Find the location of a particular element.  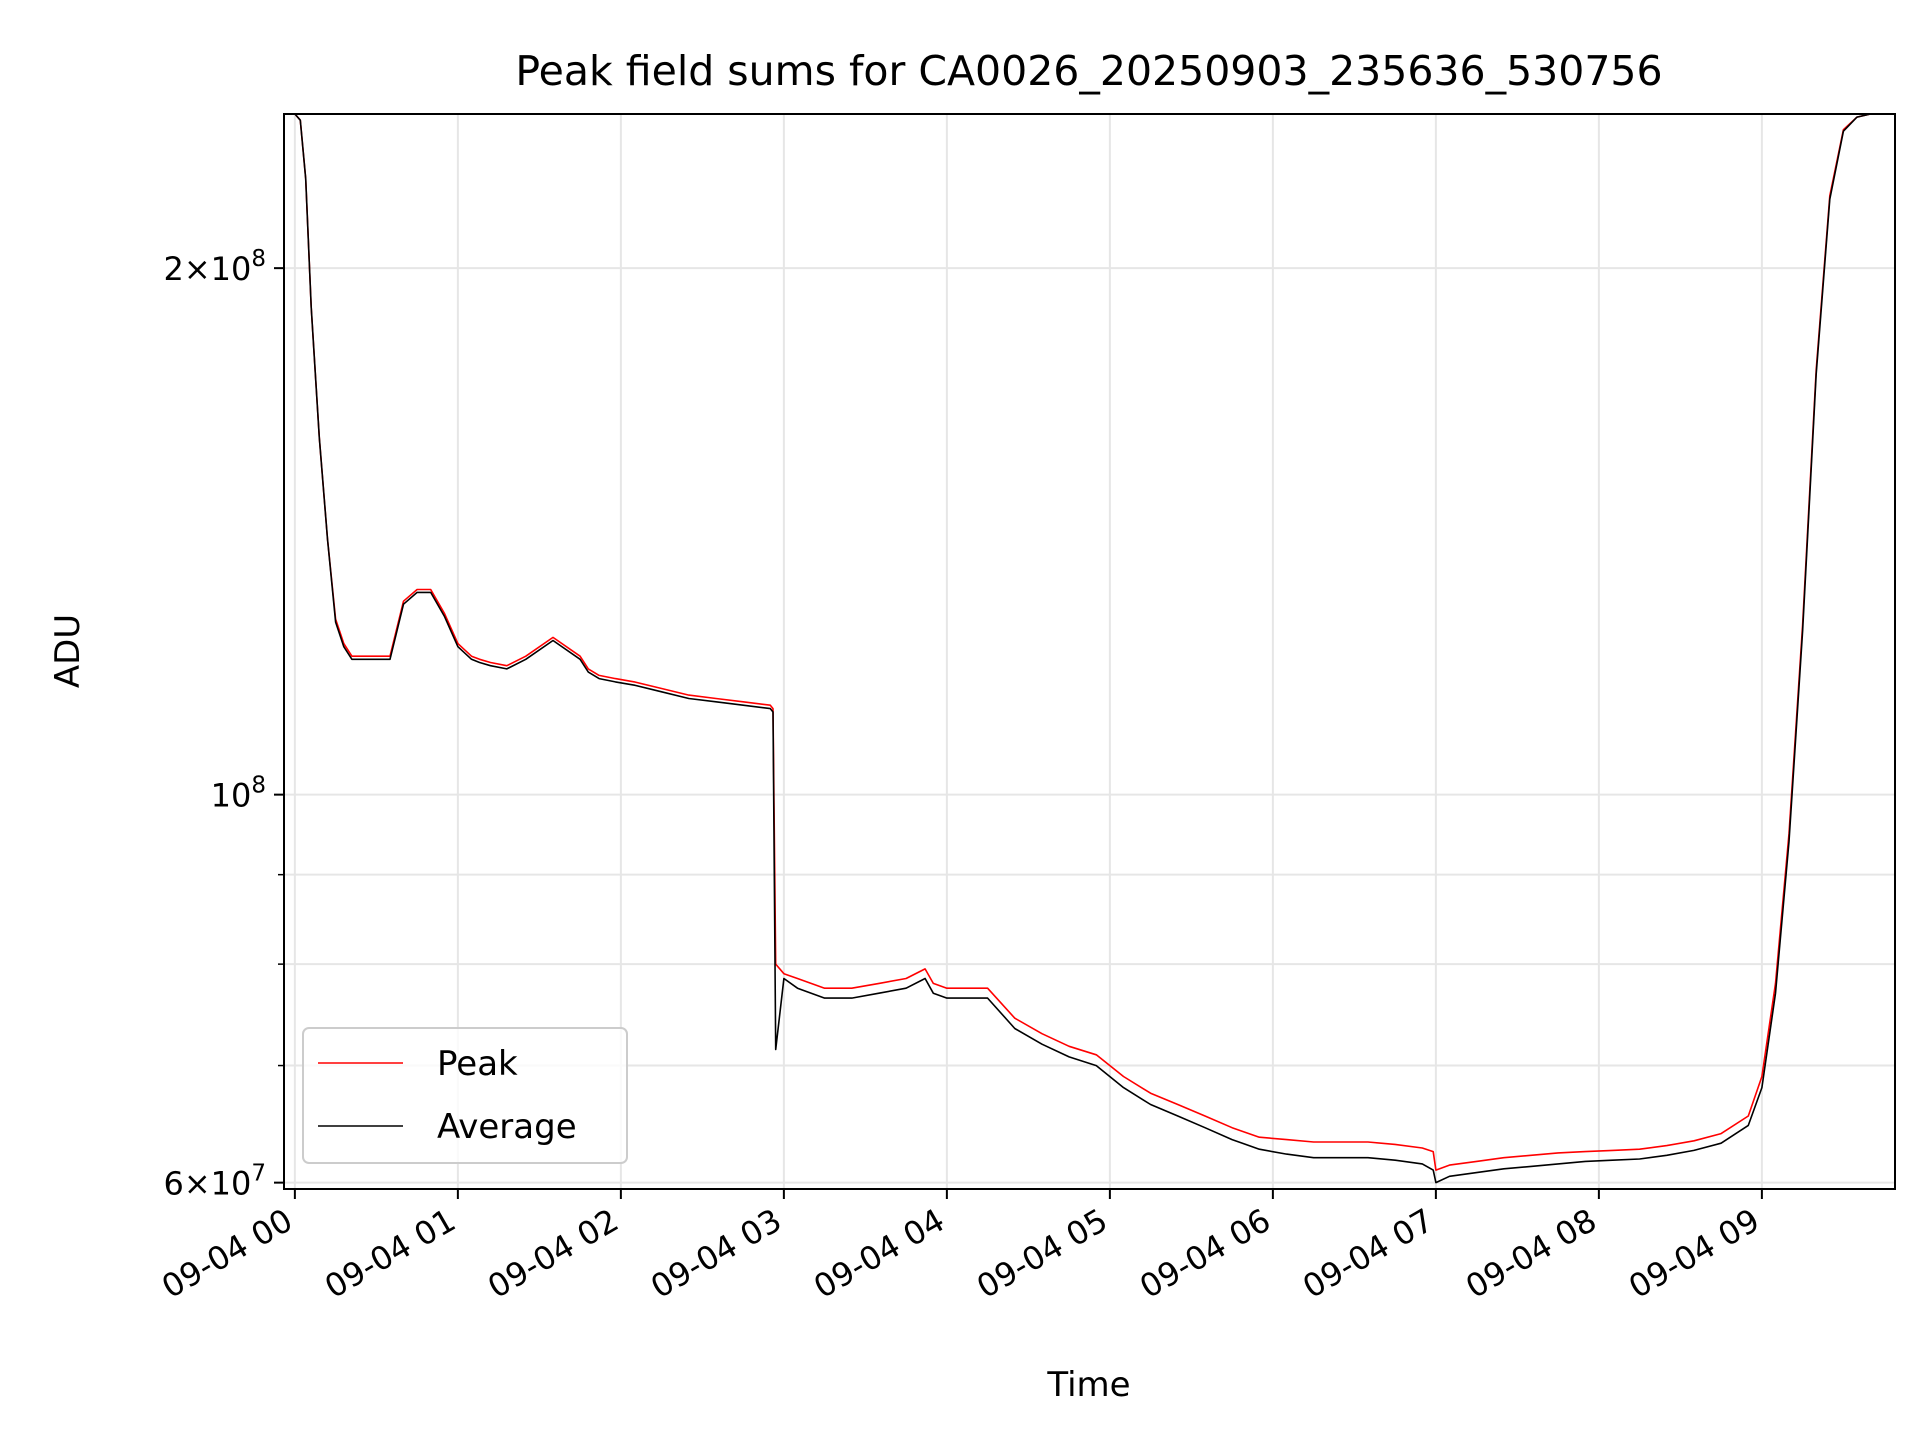

y-axis-label: ADU is located at coordinates (68, 651).